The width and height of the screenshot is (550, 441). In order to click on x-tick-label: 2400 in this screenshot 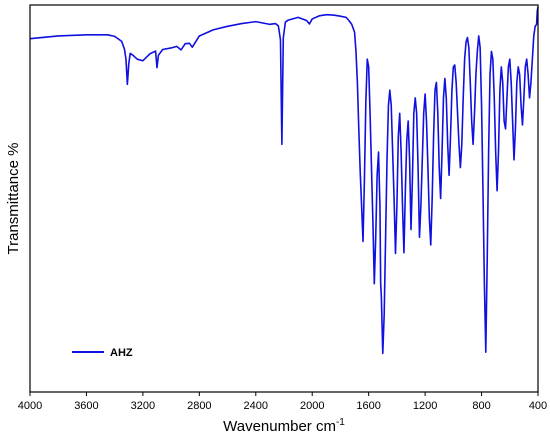, I will do `click(256, 406)`.